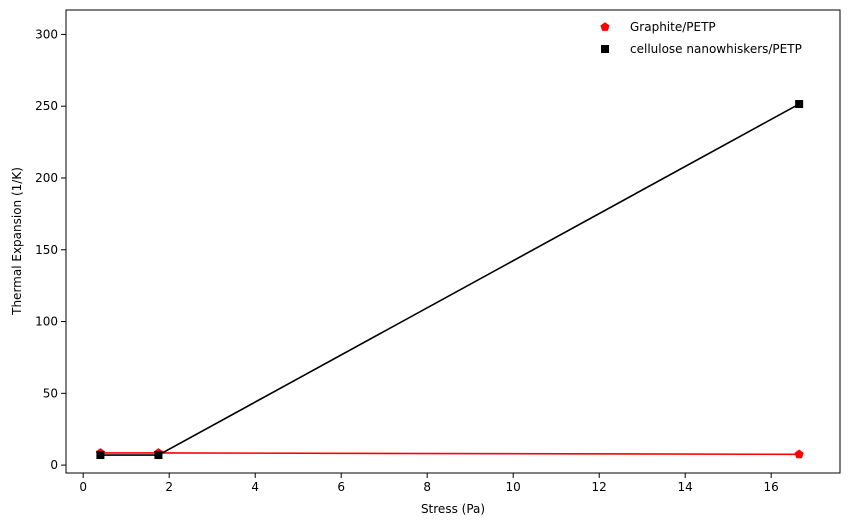 This screenshot has width=850, height=525. Describe the element at coordinates (453, 509) in the screenshot. I see `x-axis-label: Stress (Pa)` at that location.